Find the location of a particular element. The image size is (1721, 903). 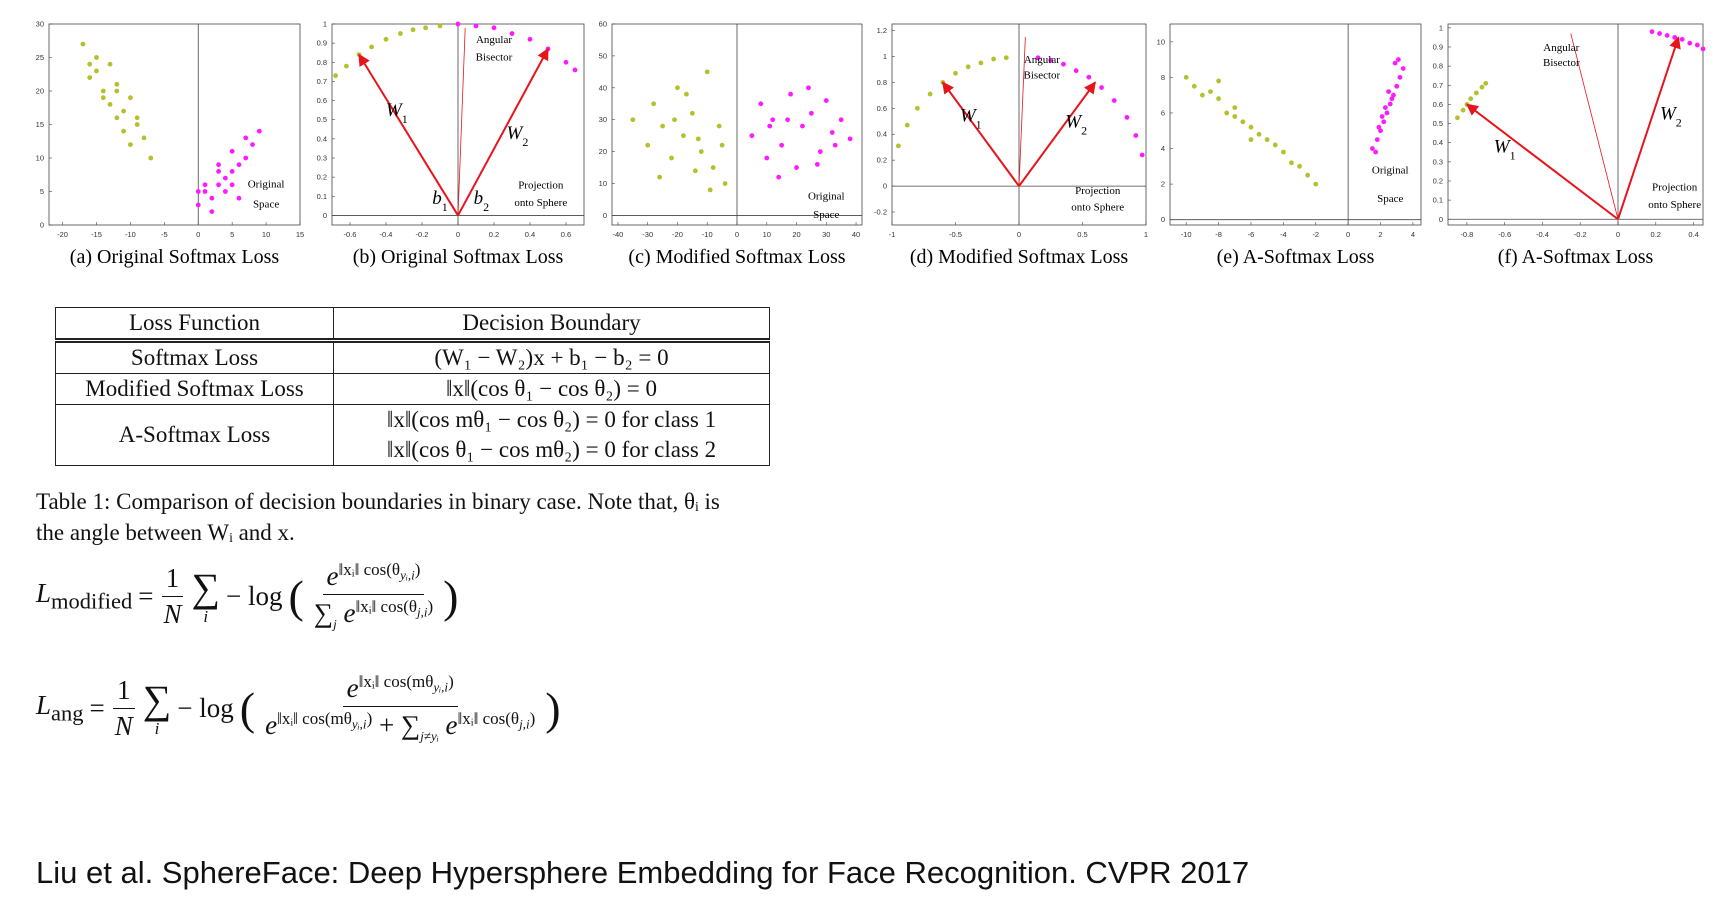

exp-text: ‖xᵢ‖ cos(mθ is located at coordinates (396, 681).